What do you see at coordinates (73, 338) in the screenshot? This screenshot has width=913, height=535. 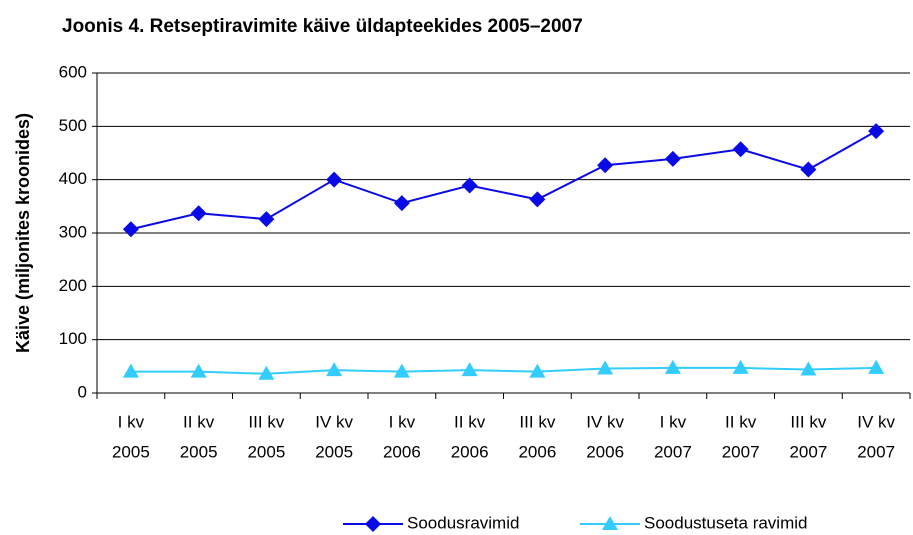 I see `y-tick-label: 100` at bounding box center [73, 338].